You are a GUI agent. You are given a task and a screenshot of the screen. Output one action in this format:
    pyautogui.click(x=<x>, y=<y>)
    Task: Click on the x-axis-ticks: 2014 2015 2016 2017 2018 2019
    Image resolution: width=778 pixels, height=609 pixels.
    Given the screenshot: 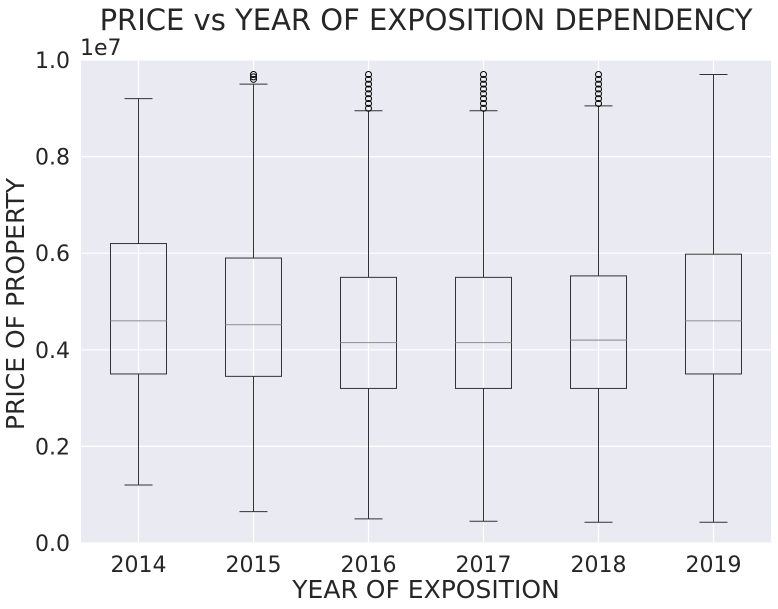 What is the action you would take?
    pyautogui.click(x=426, y=565)
    